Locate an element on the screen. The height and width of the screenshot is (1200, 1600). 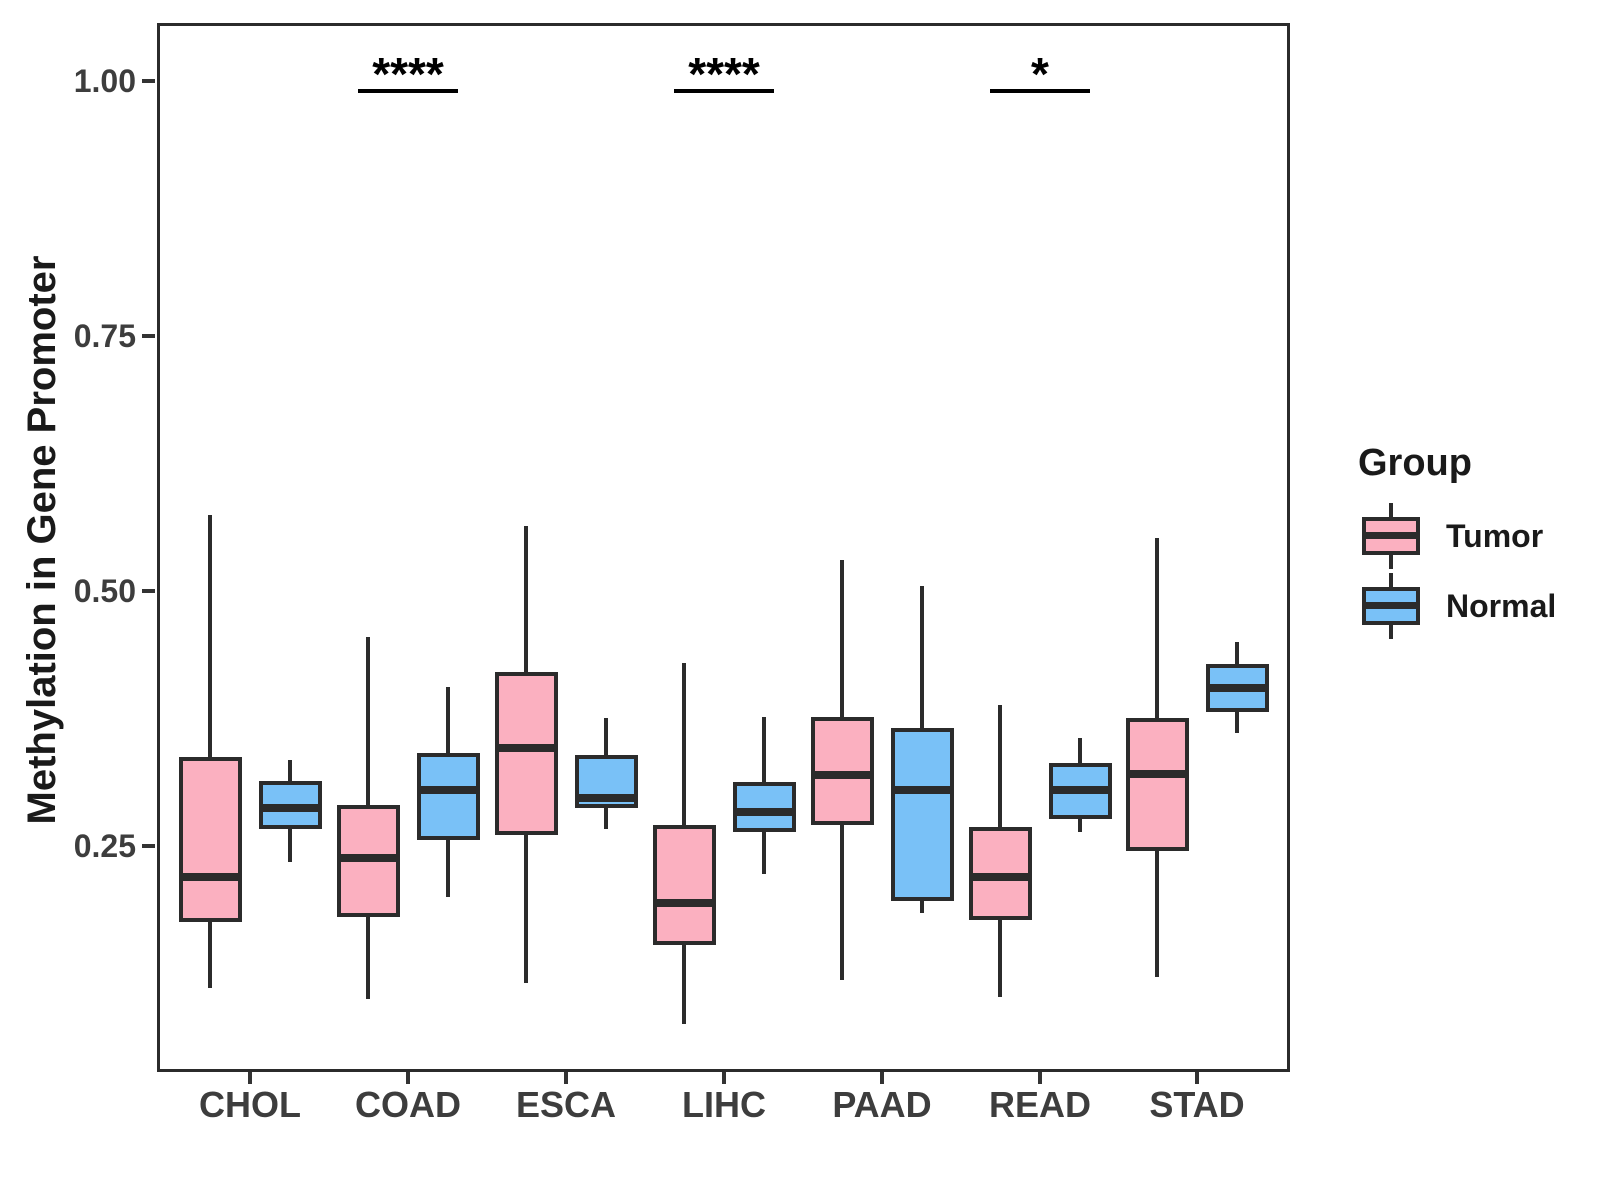
median-line-chol-normal is located at coordinates (290, 807).